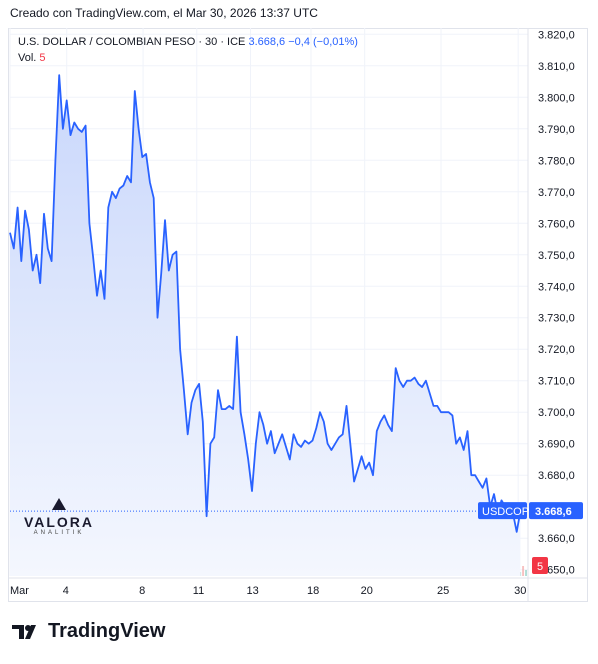 The height and width of the screenshot is (664, 598). I want to click on y-tick-label: 3.810,0, so click(556, 67).